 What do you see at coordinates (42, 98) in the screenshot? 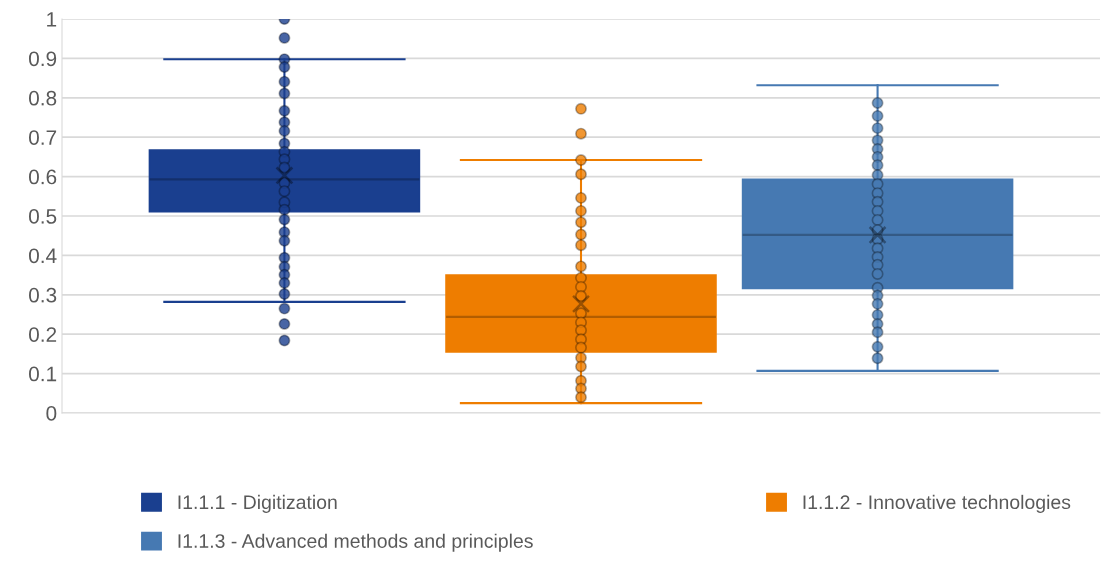
I see `y-tick-label: 0.8` at bounding box center [42, 98].